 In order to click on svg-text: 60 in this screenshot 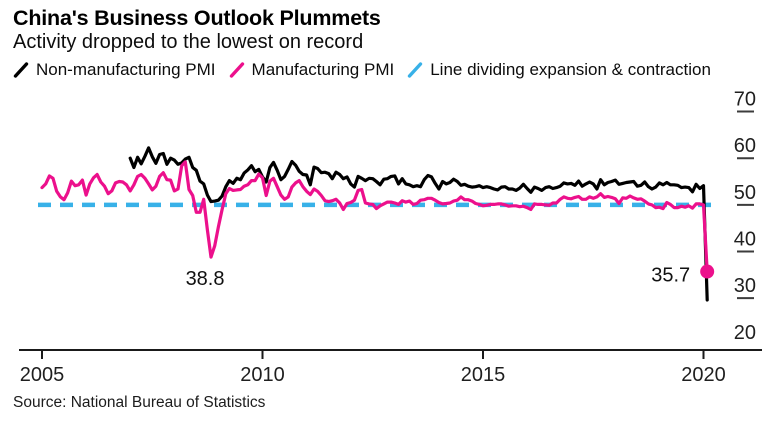, I will do `click(745, 146)`.